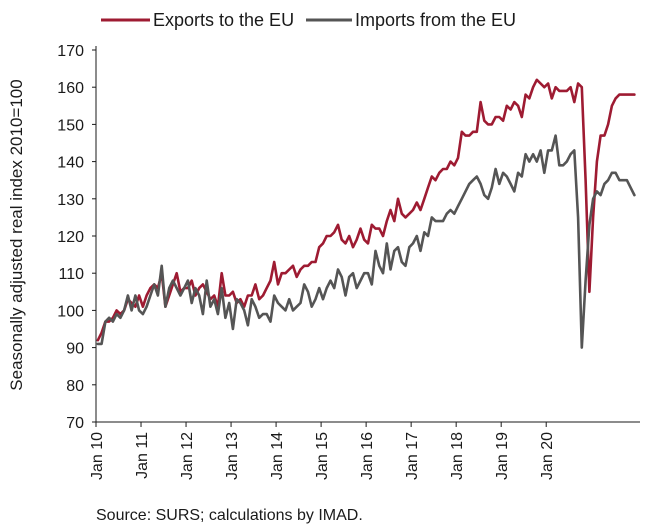 This screenshot has height=532, width=650. Describe the element at coordinates (277, 456) in the screenshot. I see `x-tick-label: Jan 14` at that location.